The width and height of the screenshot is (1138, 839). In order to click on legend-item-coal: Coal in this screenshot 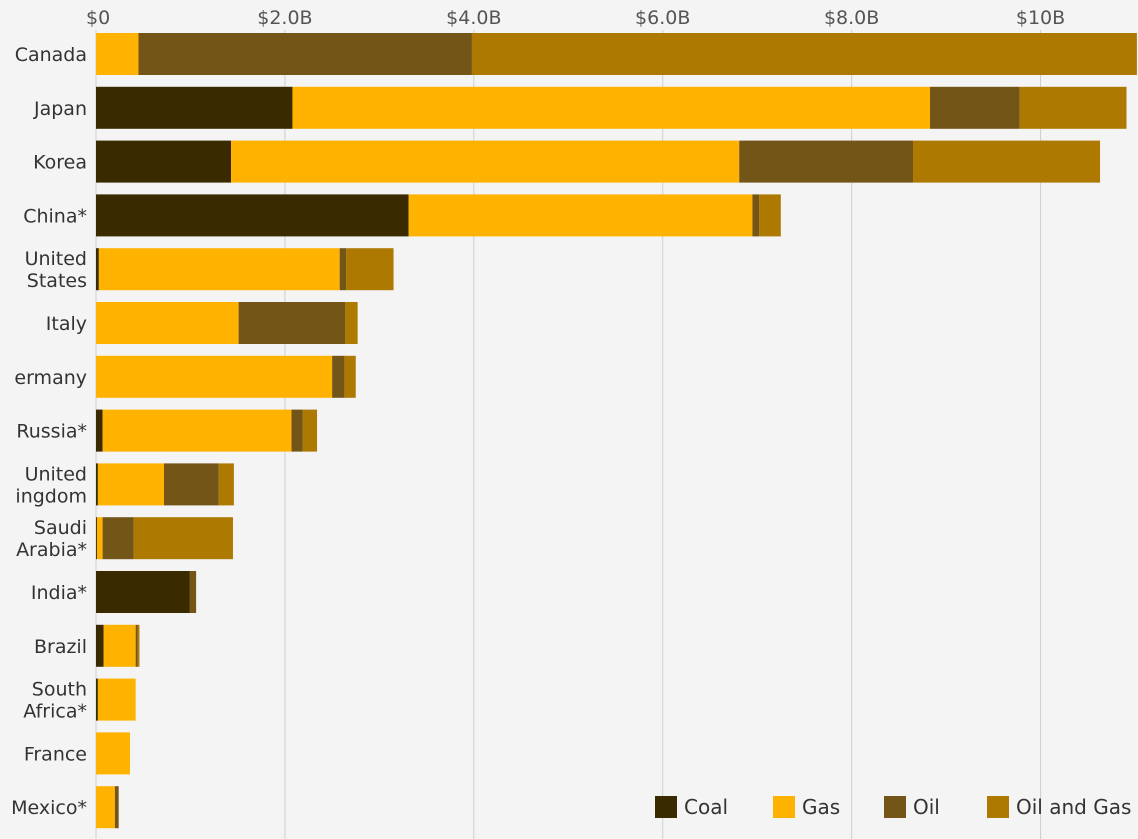, I will do `click(691, 807)`.